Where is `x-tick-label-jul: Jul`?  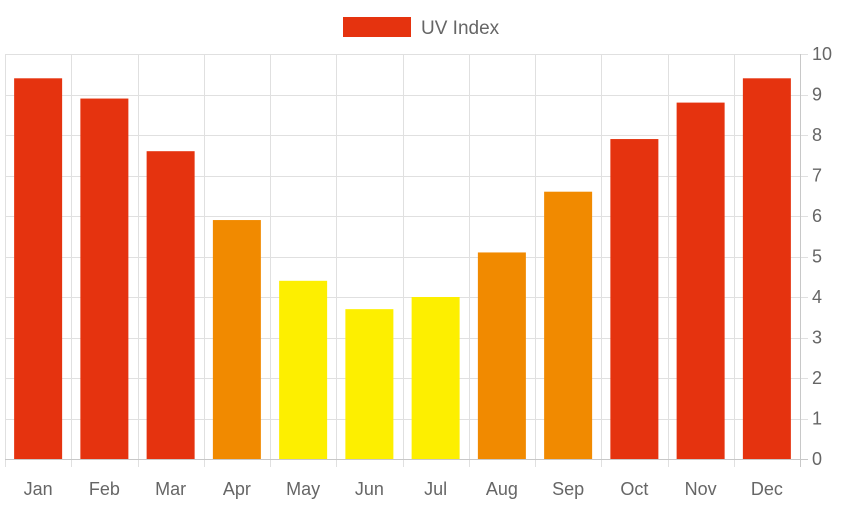 x-tick-label-jul: Jul is located at coordinates (435, 489).